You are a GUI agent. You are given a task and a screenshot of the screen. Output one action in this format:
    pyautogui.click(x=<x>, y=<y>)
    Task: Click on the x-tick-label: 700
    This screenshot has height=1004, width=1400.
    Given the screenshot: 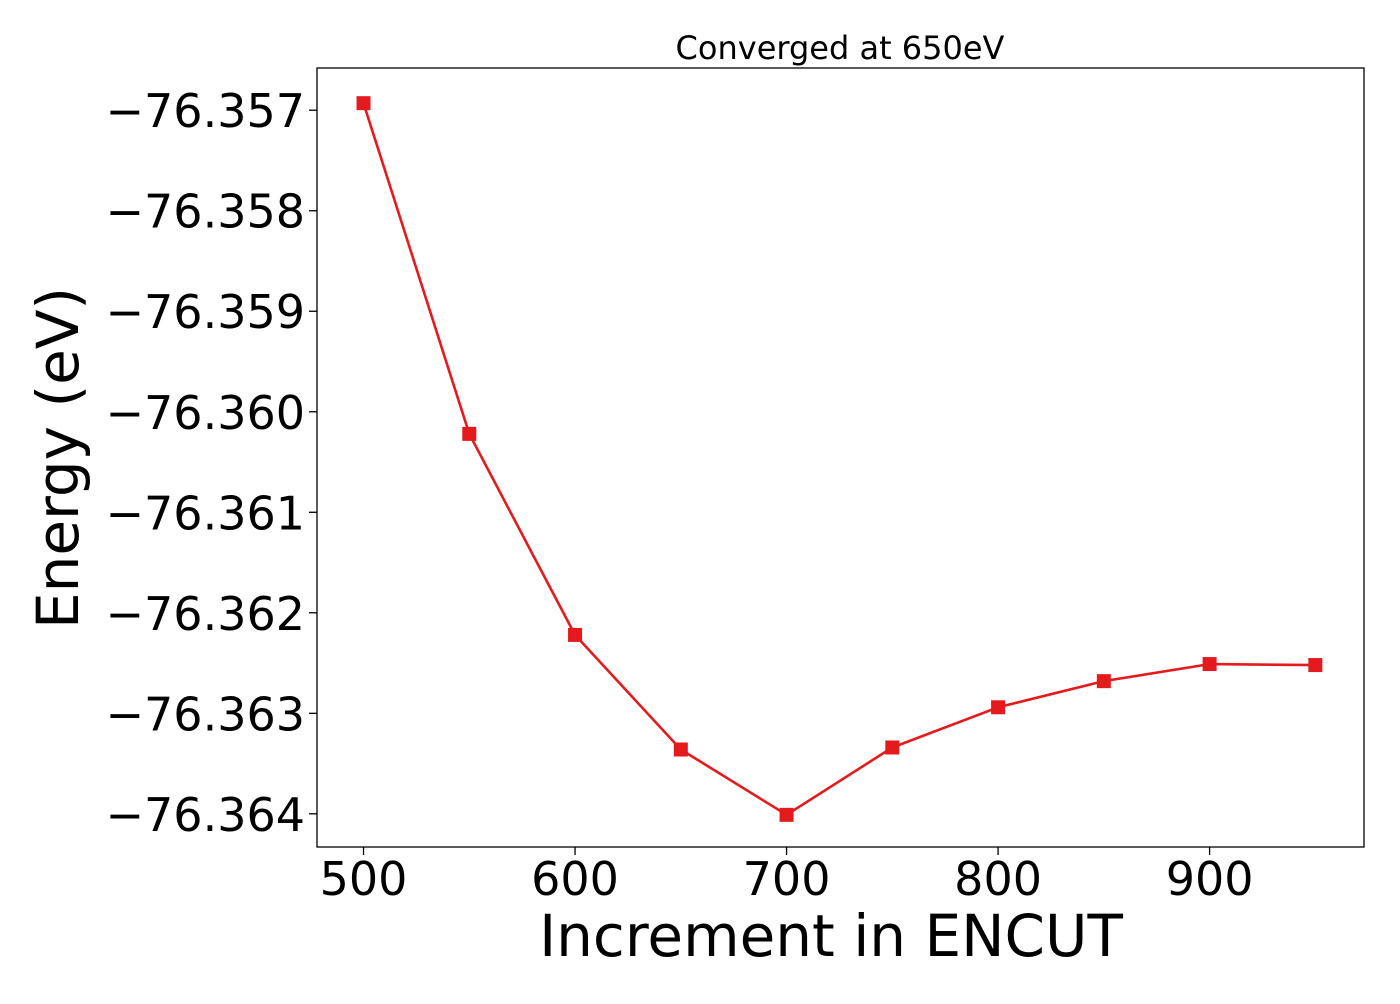 What is the action you would take?
    pyautogui.click(x=787, y=879)
    